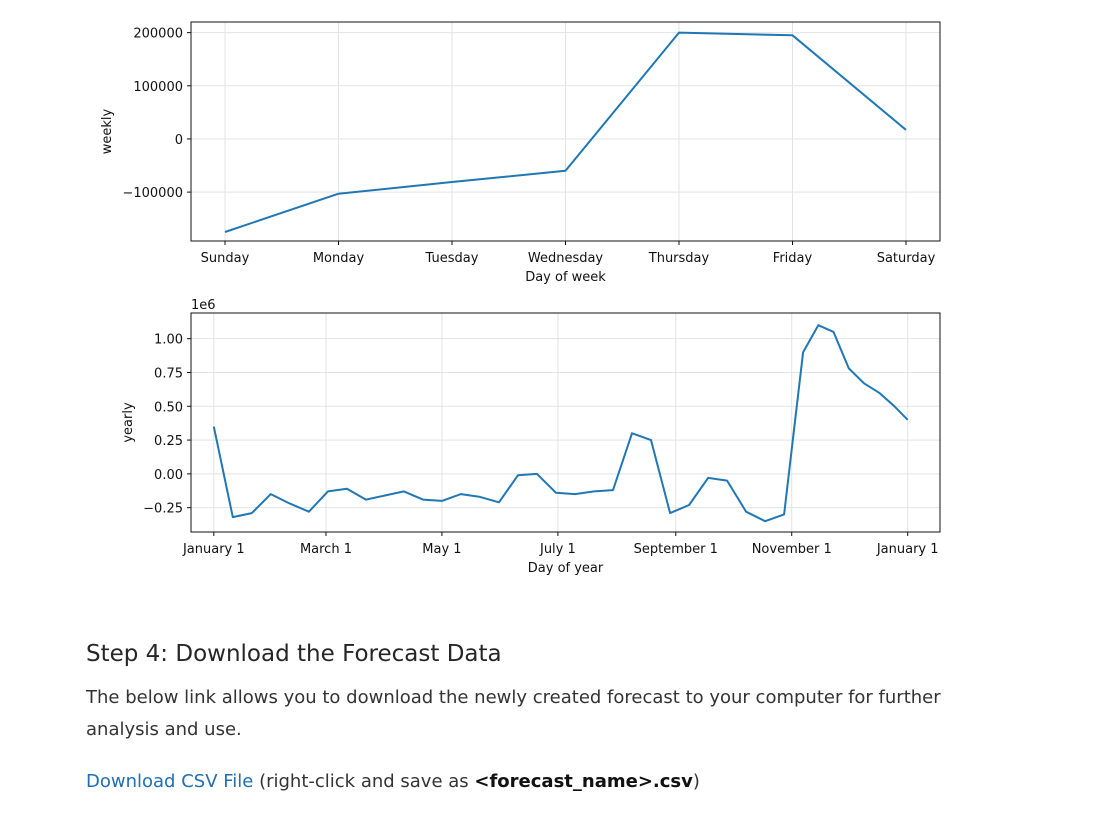 This screenshot has width=1117, height=818. I want to click on chart-1-ytick-label-0: −100000, so click(152, 193).